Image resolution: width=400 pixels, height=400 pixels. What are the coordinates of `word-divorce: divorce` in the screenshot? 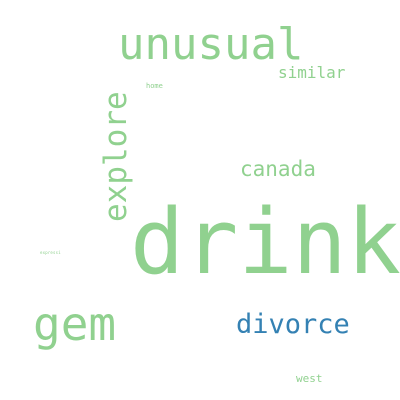 It's located at (293, 324).